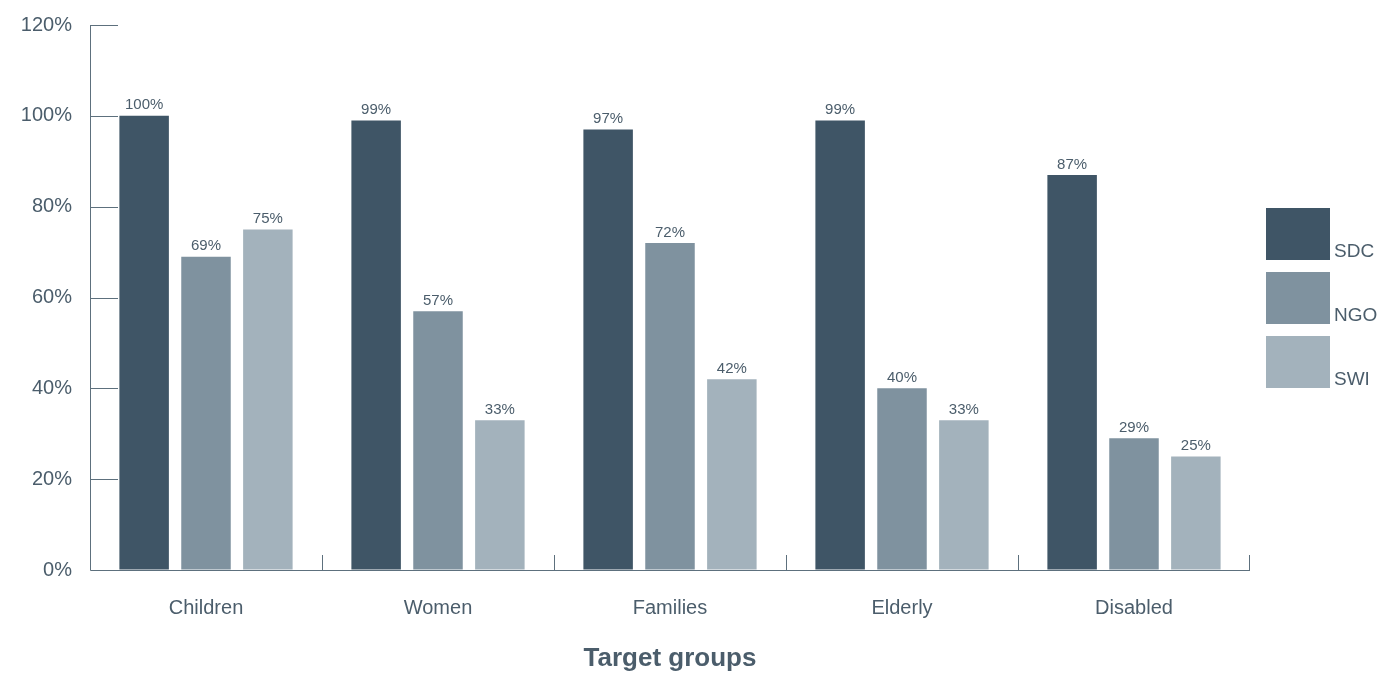 Image resolution: width=1389 pixels, height=682 pixels. I want to click on text: SDC, so click(1354, 250).